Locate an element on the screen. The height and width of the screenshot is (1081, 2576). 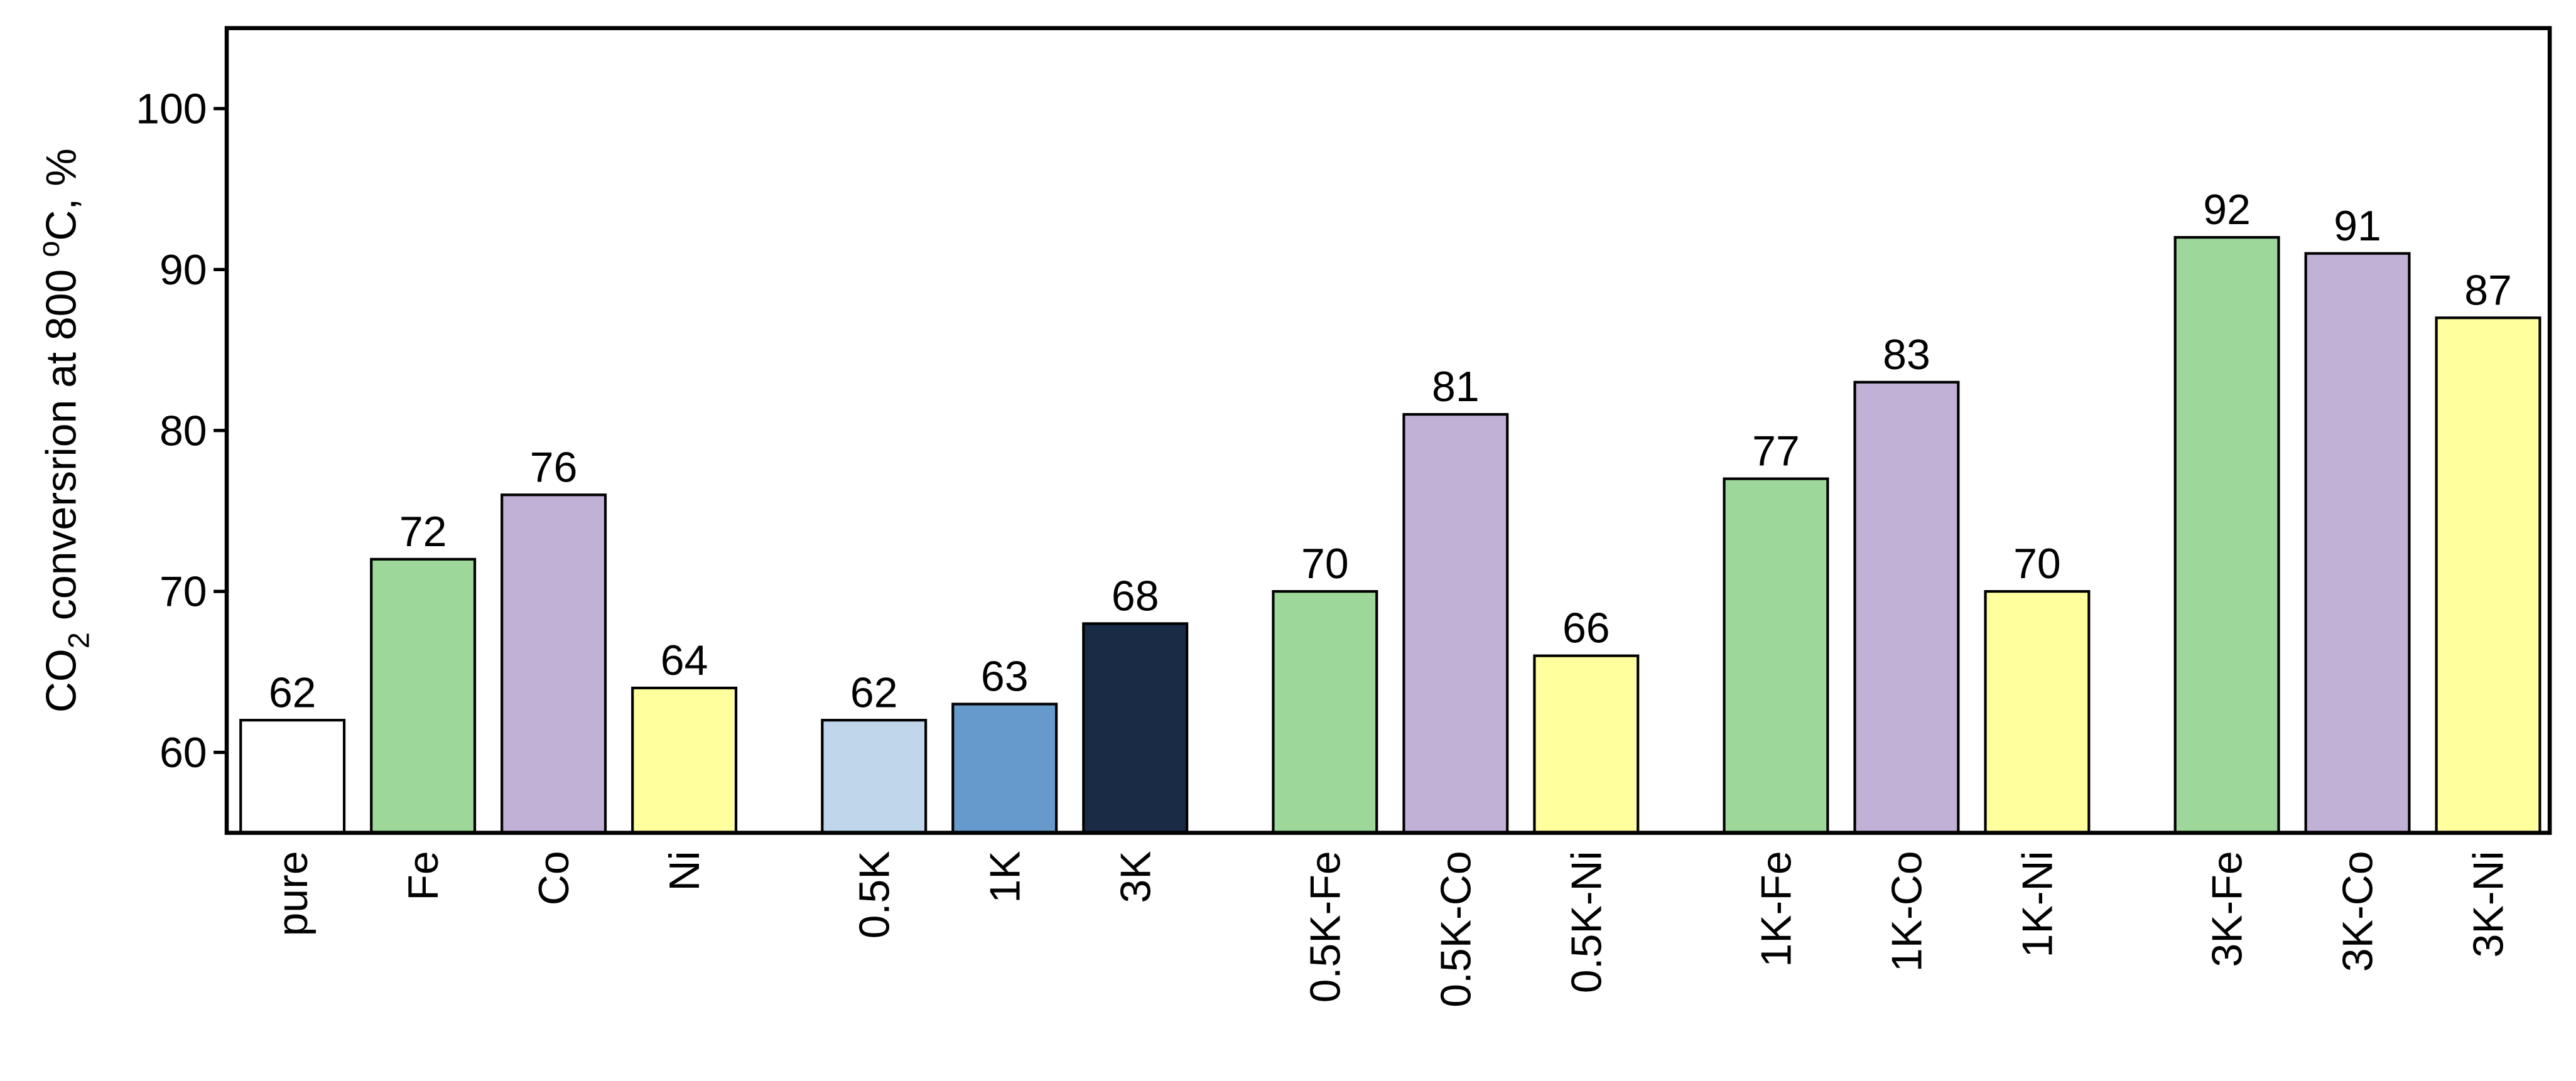
y-tick-label: 100 is located at coordinates (171, 109).